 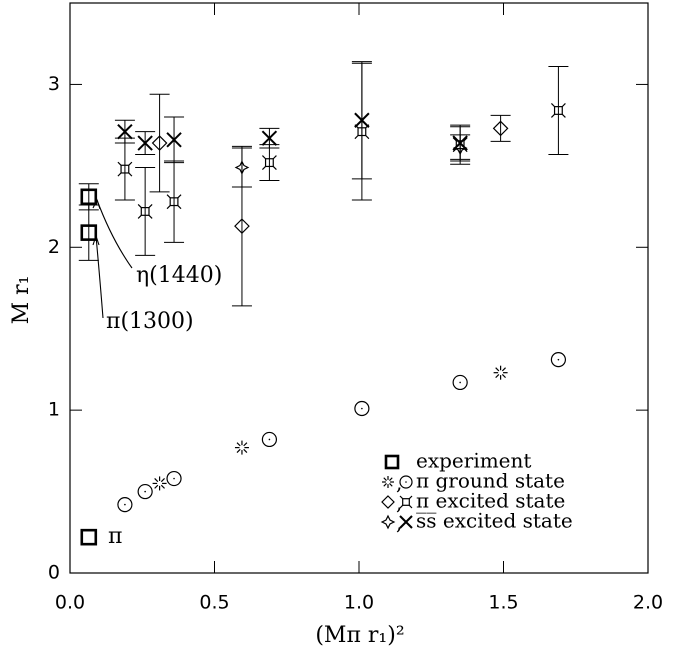 I want to click on y-axis-label: M r₁, so click(x=21, y=300).